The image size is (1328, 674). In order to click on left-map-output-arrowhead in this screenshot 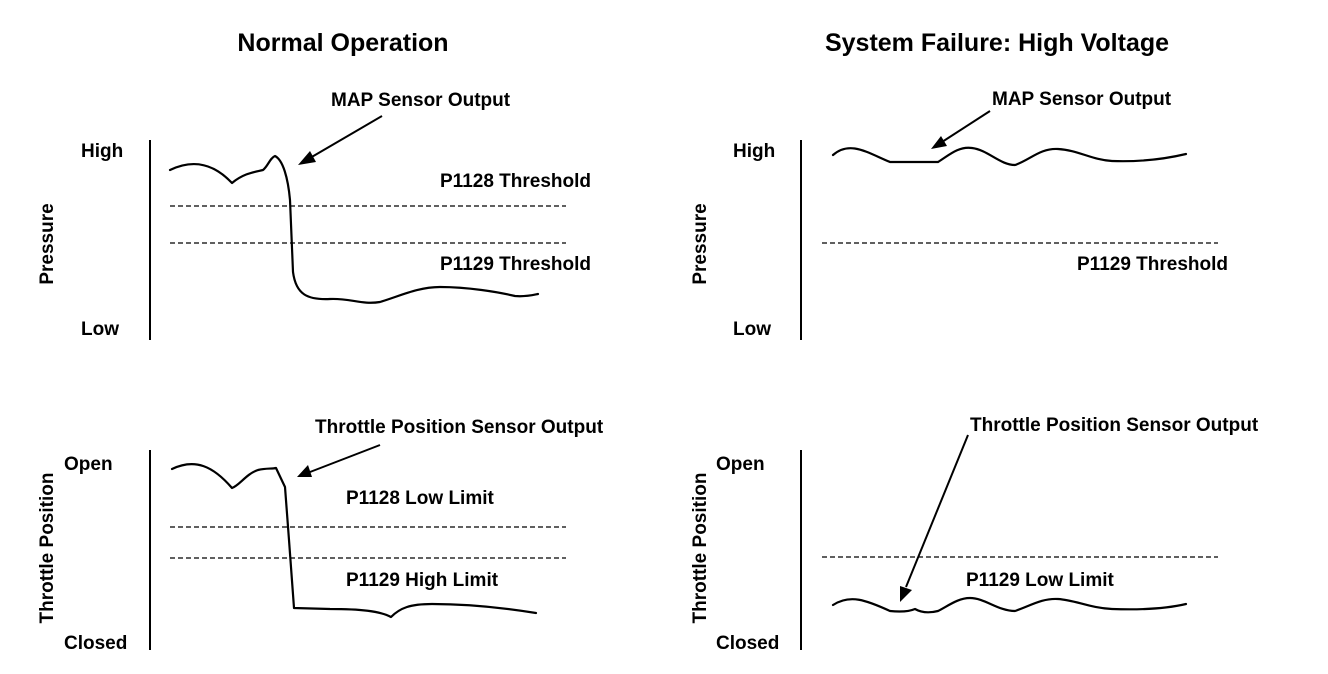, I will do `click(307, 158)`.